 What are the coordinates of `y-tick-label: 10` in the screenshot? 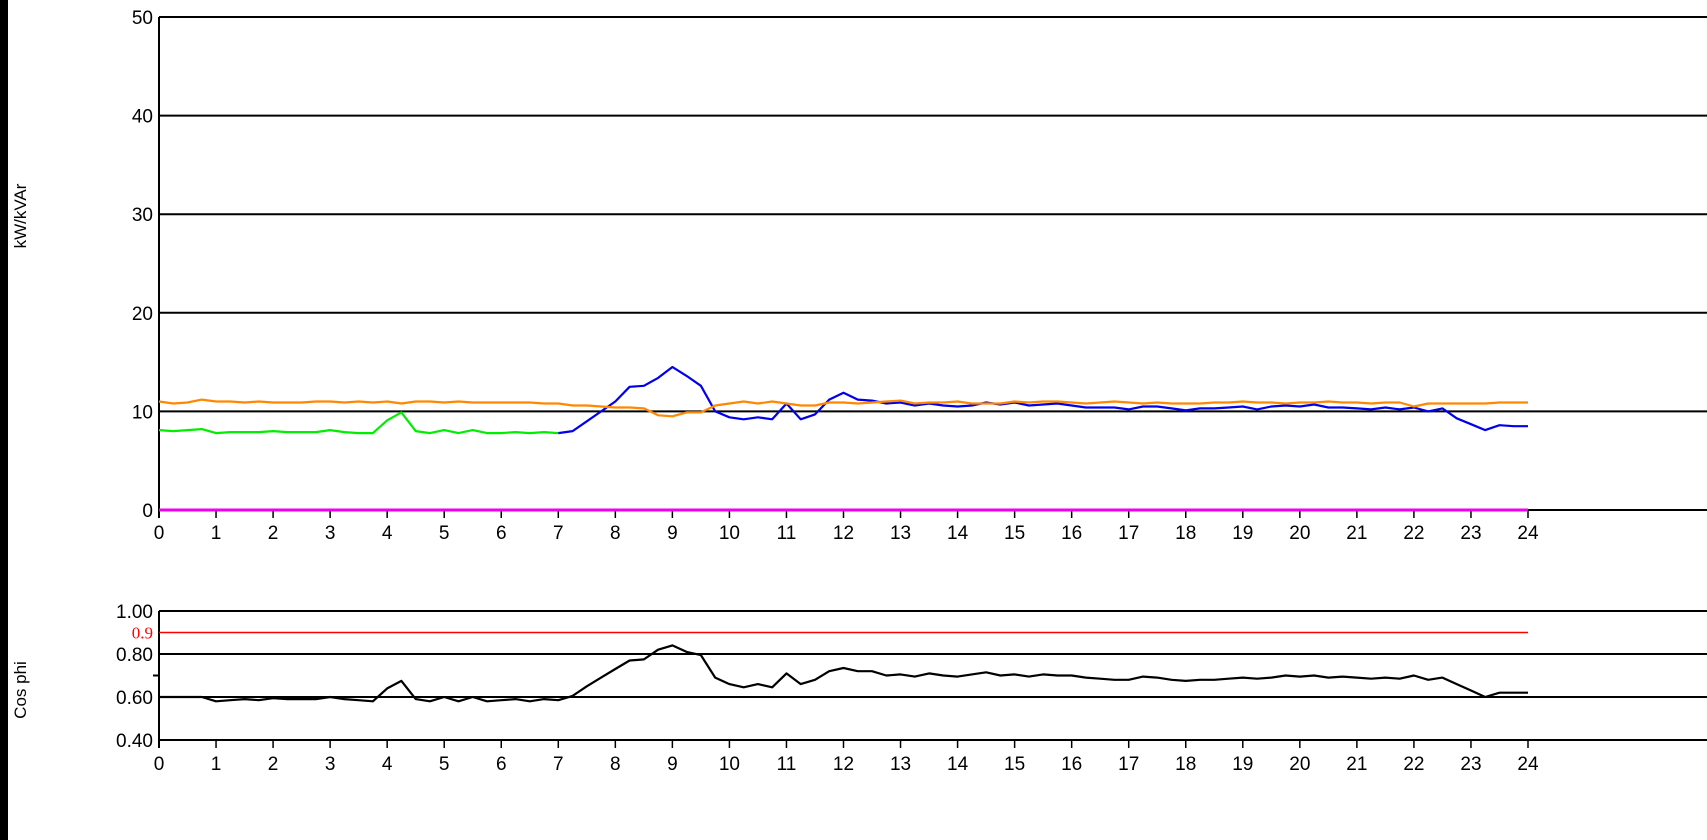 It's located at (142, 412).